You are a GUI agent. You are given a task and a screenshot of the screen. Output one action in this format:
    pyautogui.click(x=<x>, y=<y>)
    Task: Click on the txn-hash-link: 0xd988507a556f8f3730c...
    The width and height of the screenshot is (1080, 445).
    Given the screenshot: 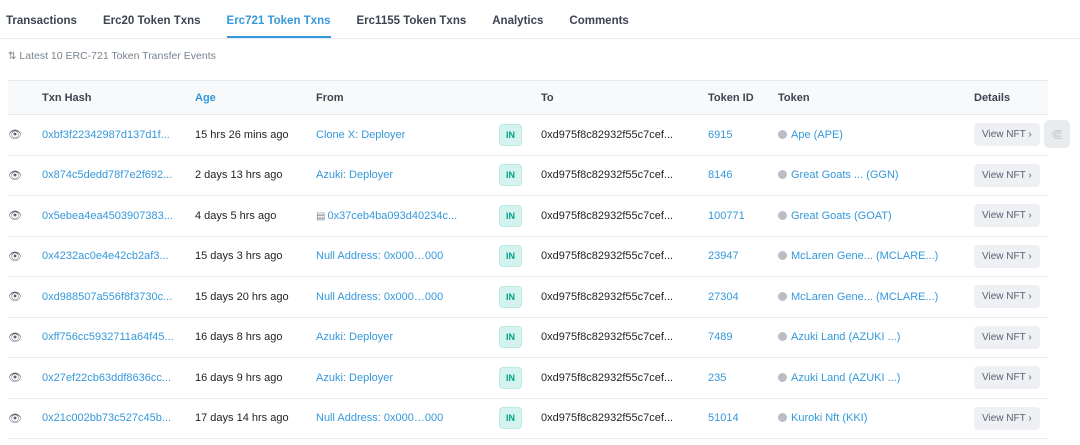 What is the action you would take?
    pyautogui.click(x=107, y=296)
    